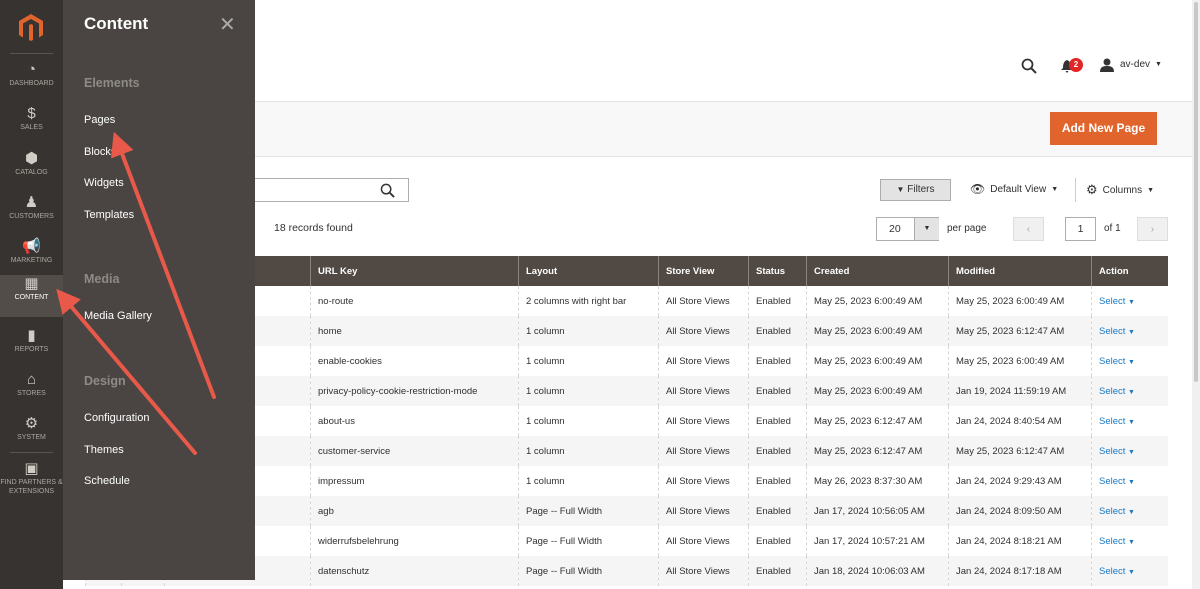  I want to click on filters-button: ▼ Filters, so click(915, 190).